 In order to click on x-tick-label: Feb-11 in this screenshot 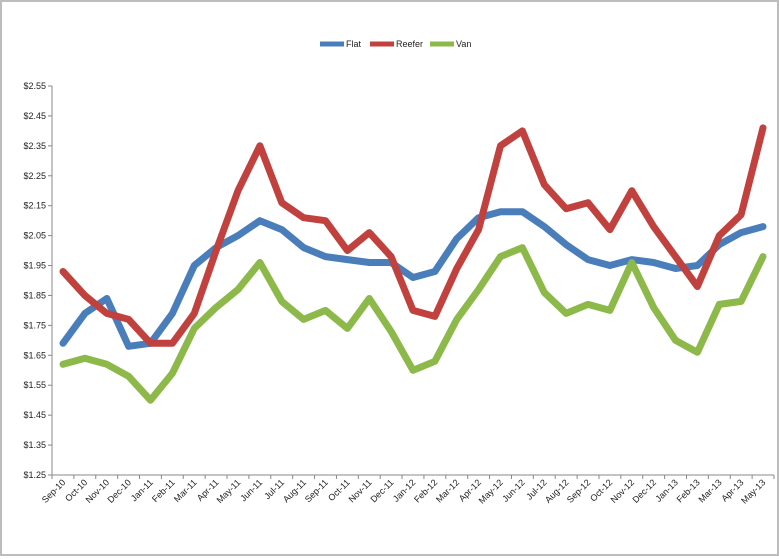, I will do `click(163, 490)`.